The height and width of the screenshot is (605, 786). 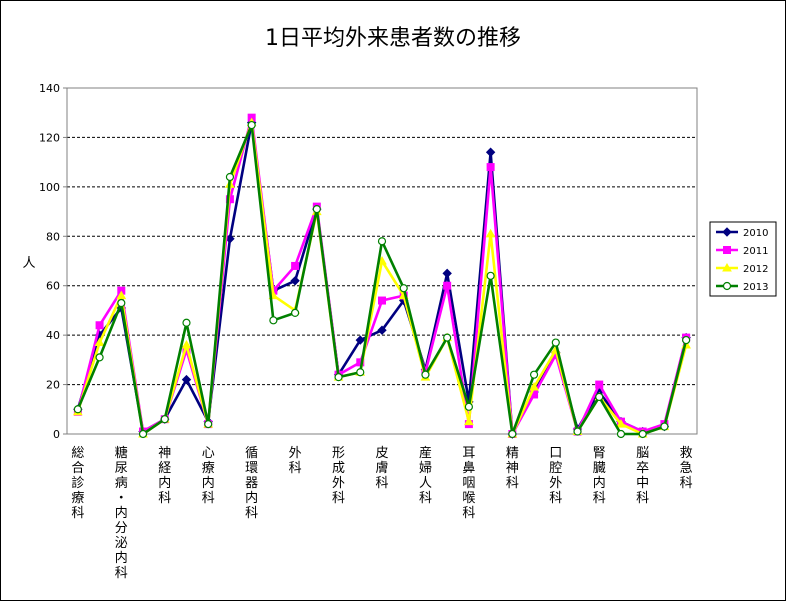 What do you see at coordinates (53, 261) in the screenshot?
I see `y-axis-ticks: 0 20 40 60 80 100 120 140` at bounding box center [53, 261].